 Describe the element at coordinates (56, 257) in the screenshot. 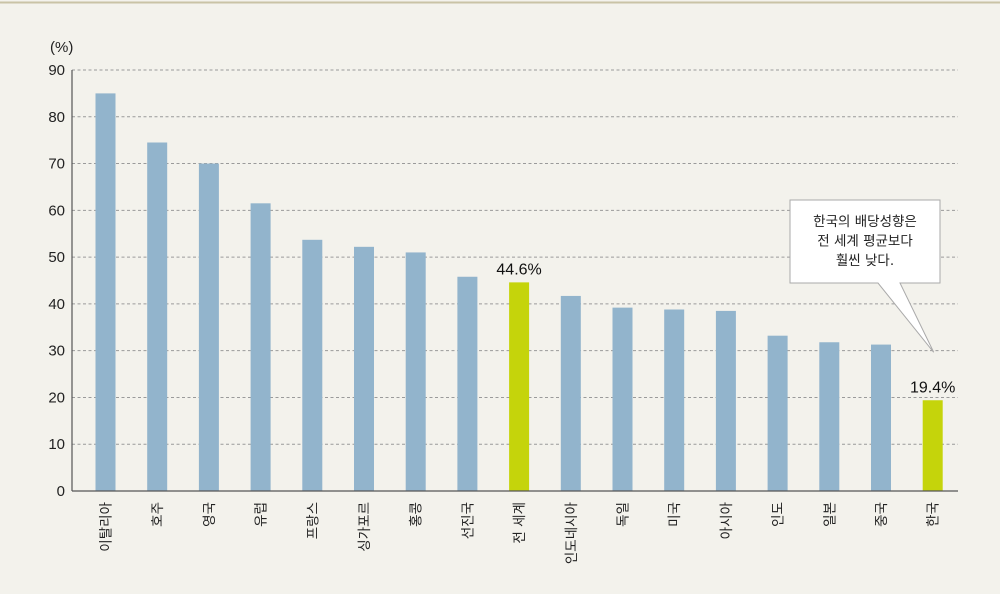

I see `y-tick-label-50: 50` at that location.